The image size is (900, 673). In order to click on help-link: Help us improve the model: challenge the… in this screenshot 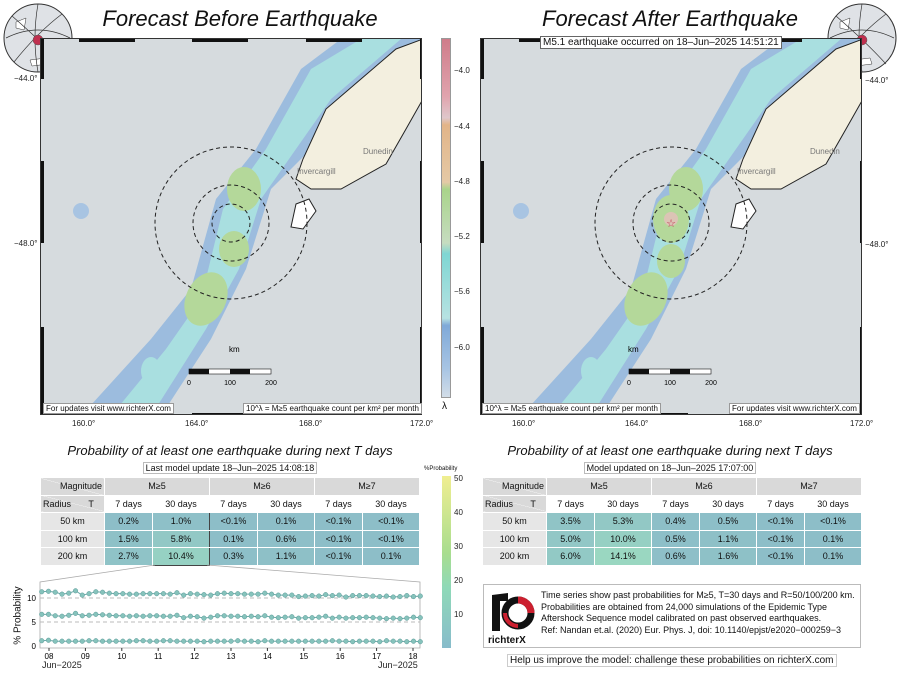, I will do `click(672, 660)`.